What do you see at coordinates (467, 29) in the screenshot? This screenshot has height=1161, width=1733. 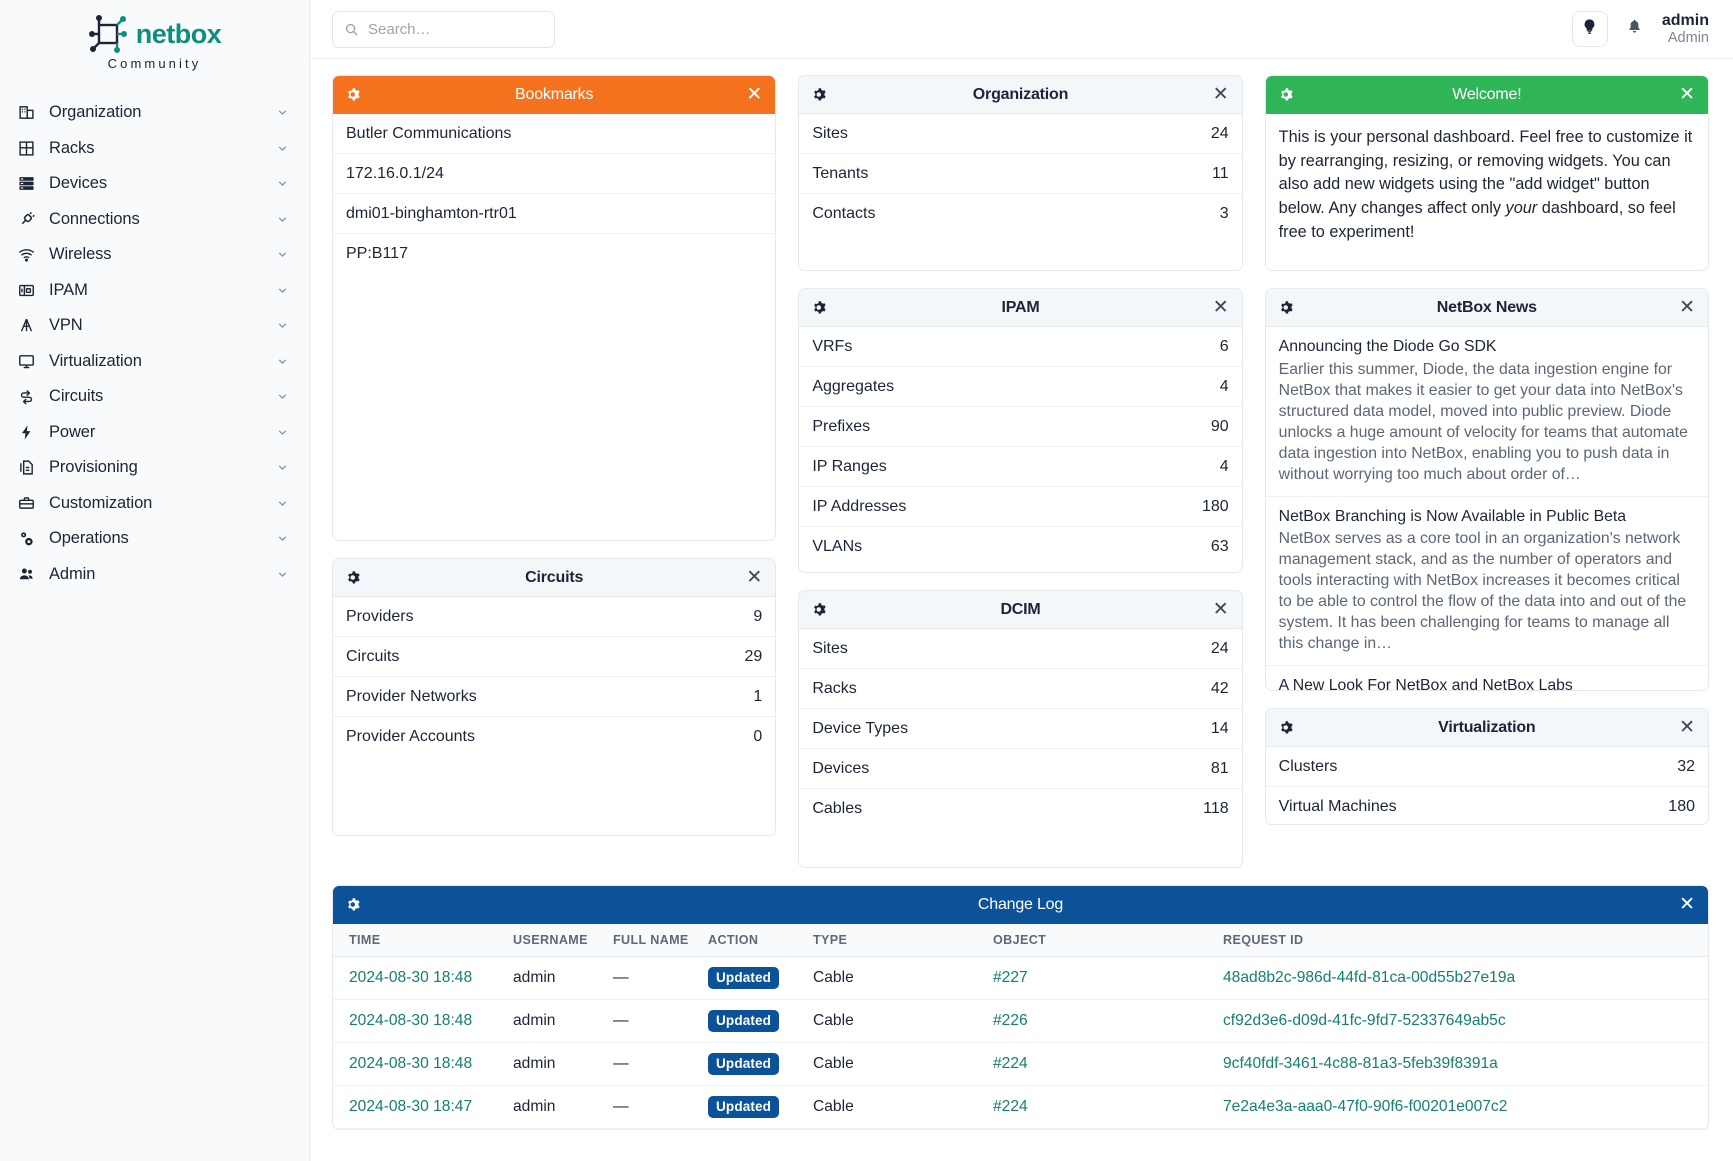 I see `search-input` at bounding box center [467, 29].